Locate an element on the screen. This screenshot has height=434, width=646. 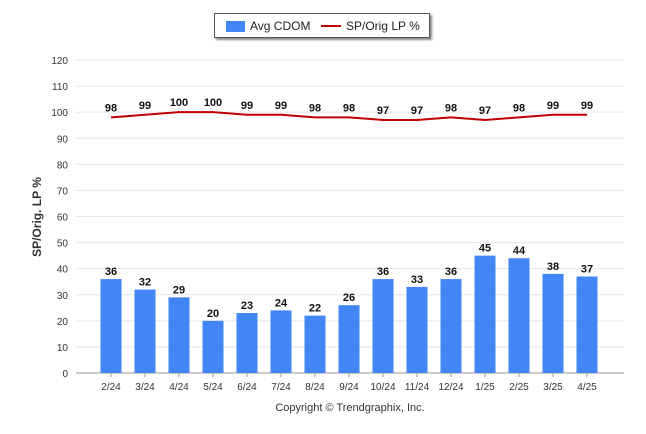
line-series is located at coordinates (348, 116).